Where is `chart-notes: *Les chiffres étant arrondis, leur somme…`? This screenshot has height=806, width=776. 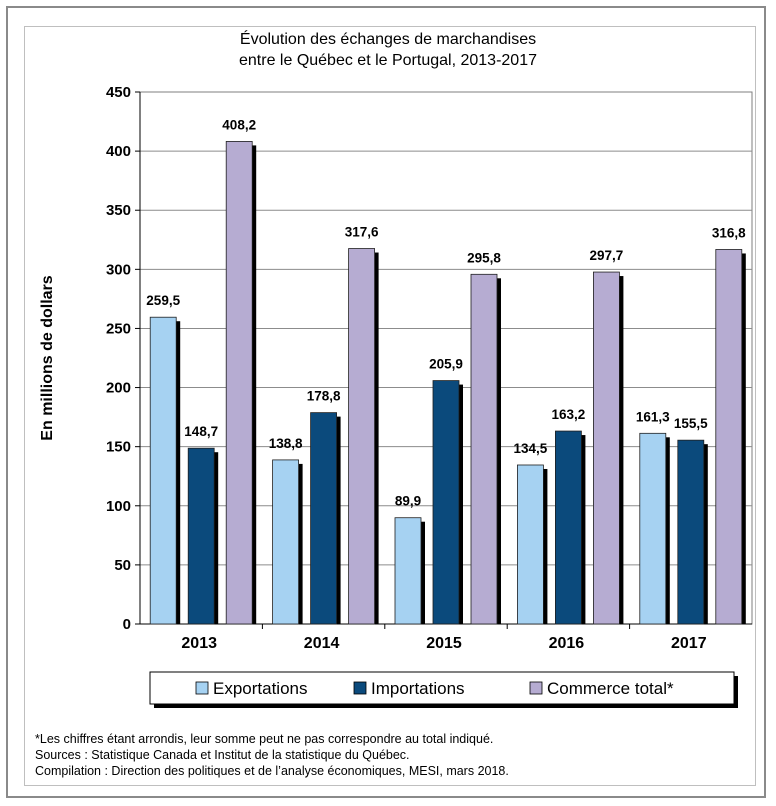
chart-notes: *Les chiffres étant arrondis, leur somme… is located at coordinates (272, 755).